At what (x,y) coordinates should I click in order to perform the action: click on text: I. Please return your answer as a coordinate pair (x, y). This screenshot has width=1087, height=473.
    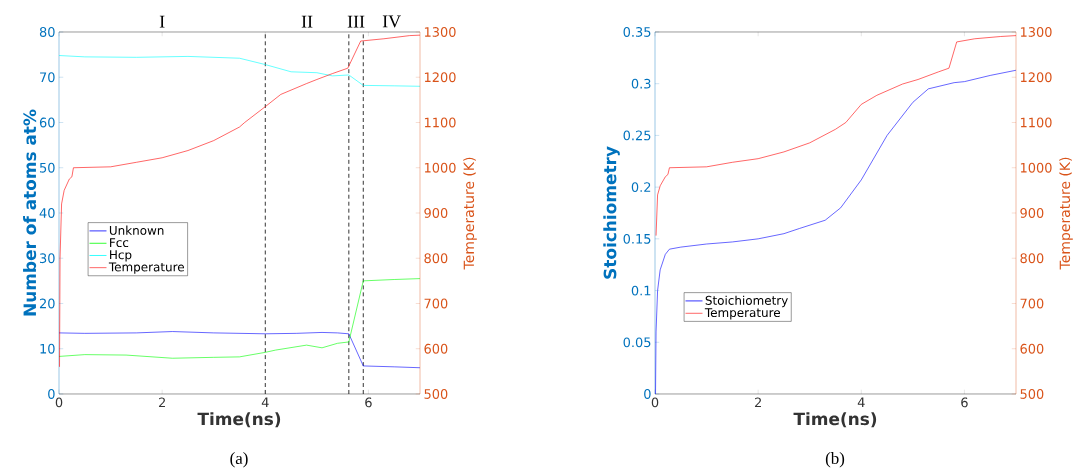
    Looking at the image, I should click on (162, 21).